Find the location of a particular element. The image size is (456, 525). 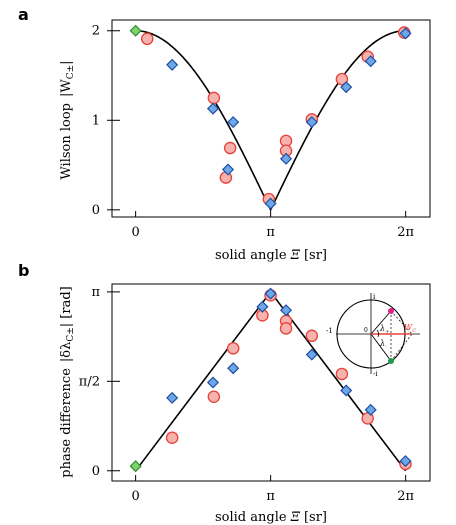

panel-b-y-axis-label: phase difference|δλC±| [rad] is located at coordinates (67, 381).